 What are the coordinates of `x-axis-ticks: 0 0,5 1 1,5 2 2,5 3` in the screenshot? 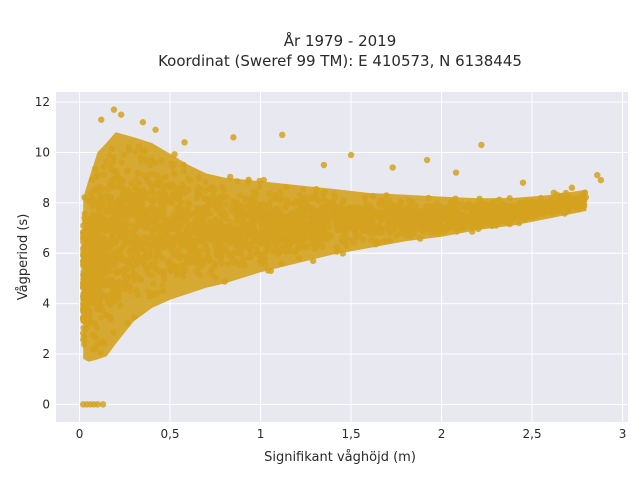 It's located at (351, 434).